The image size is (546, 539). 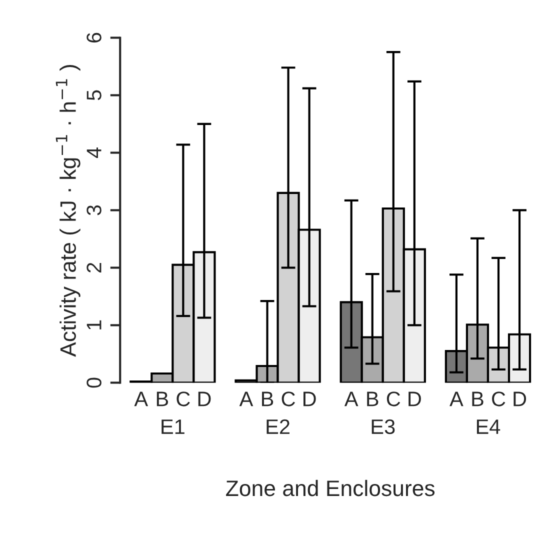 What do you see at coordinates (162, 399) in the screenshot?
I see `series-label: B` at bounding box center [162, 399].